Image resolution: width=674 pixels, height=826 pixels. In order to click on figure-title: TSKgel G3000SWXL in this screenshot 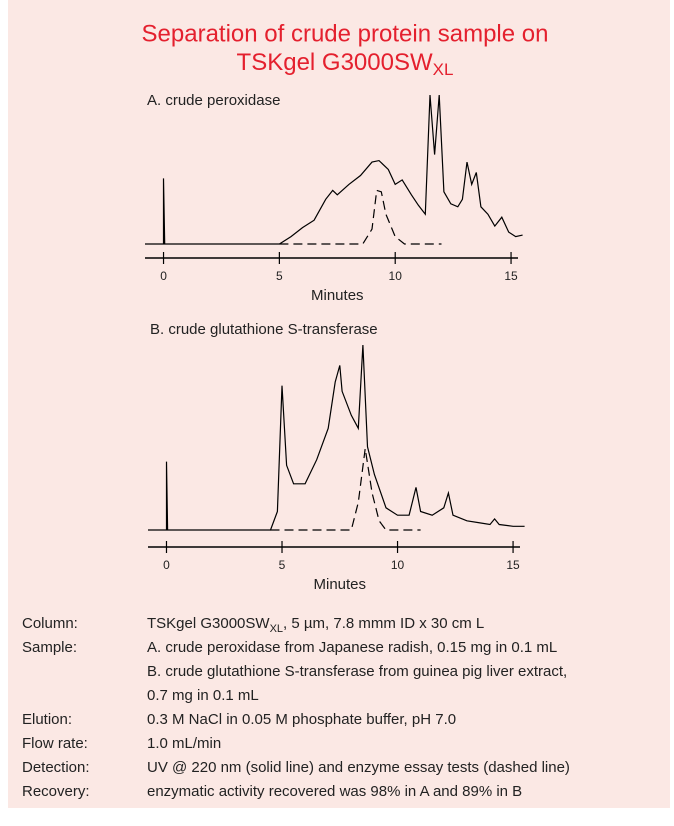, I will do `click(345, 64)`.